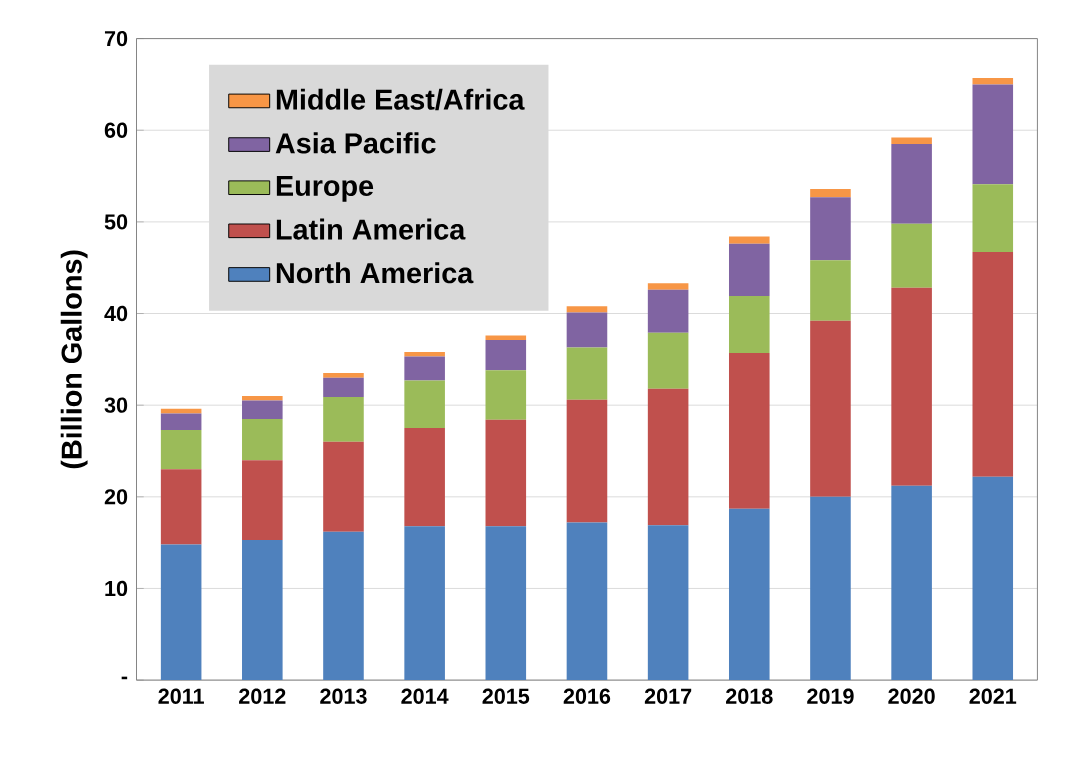 The image size is (1092, 762). What do you see at coordinates (993, 696) in the screenshot?
I see `x-tick-label: 2021` at bounding box center [993, 696].